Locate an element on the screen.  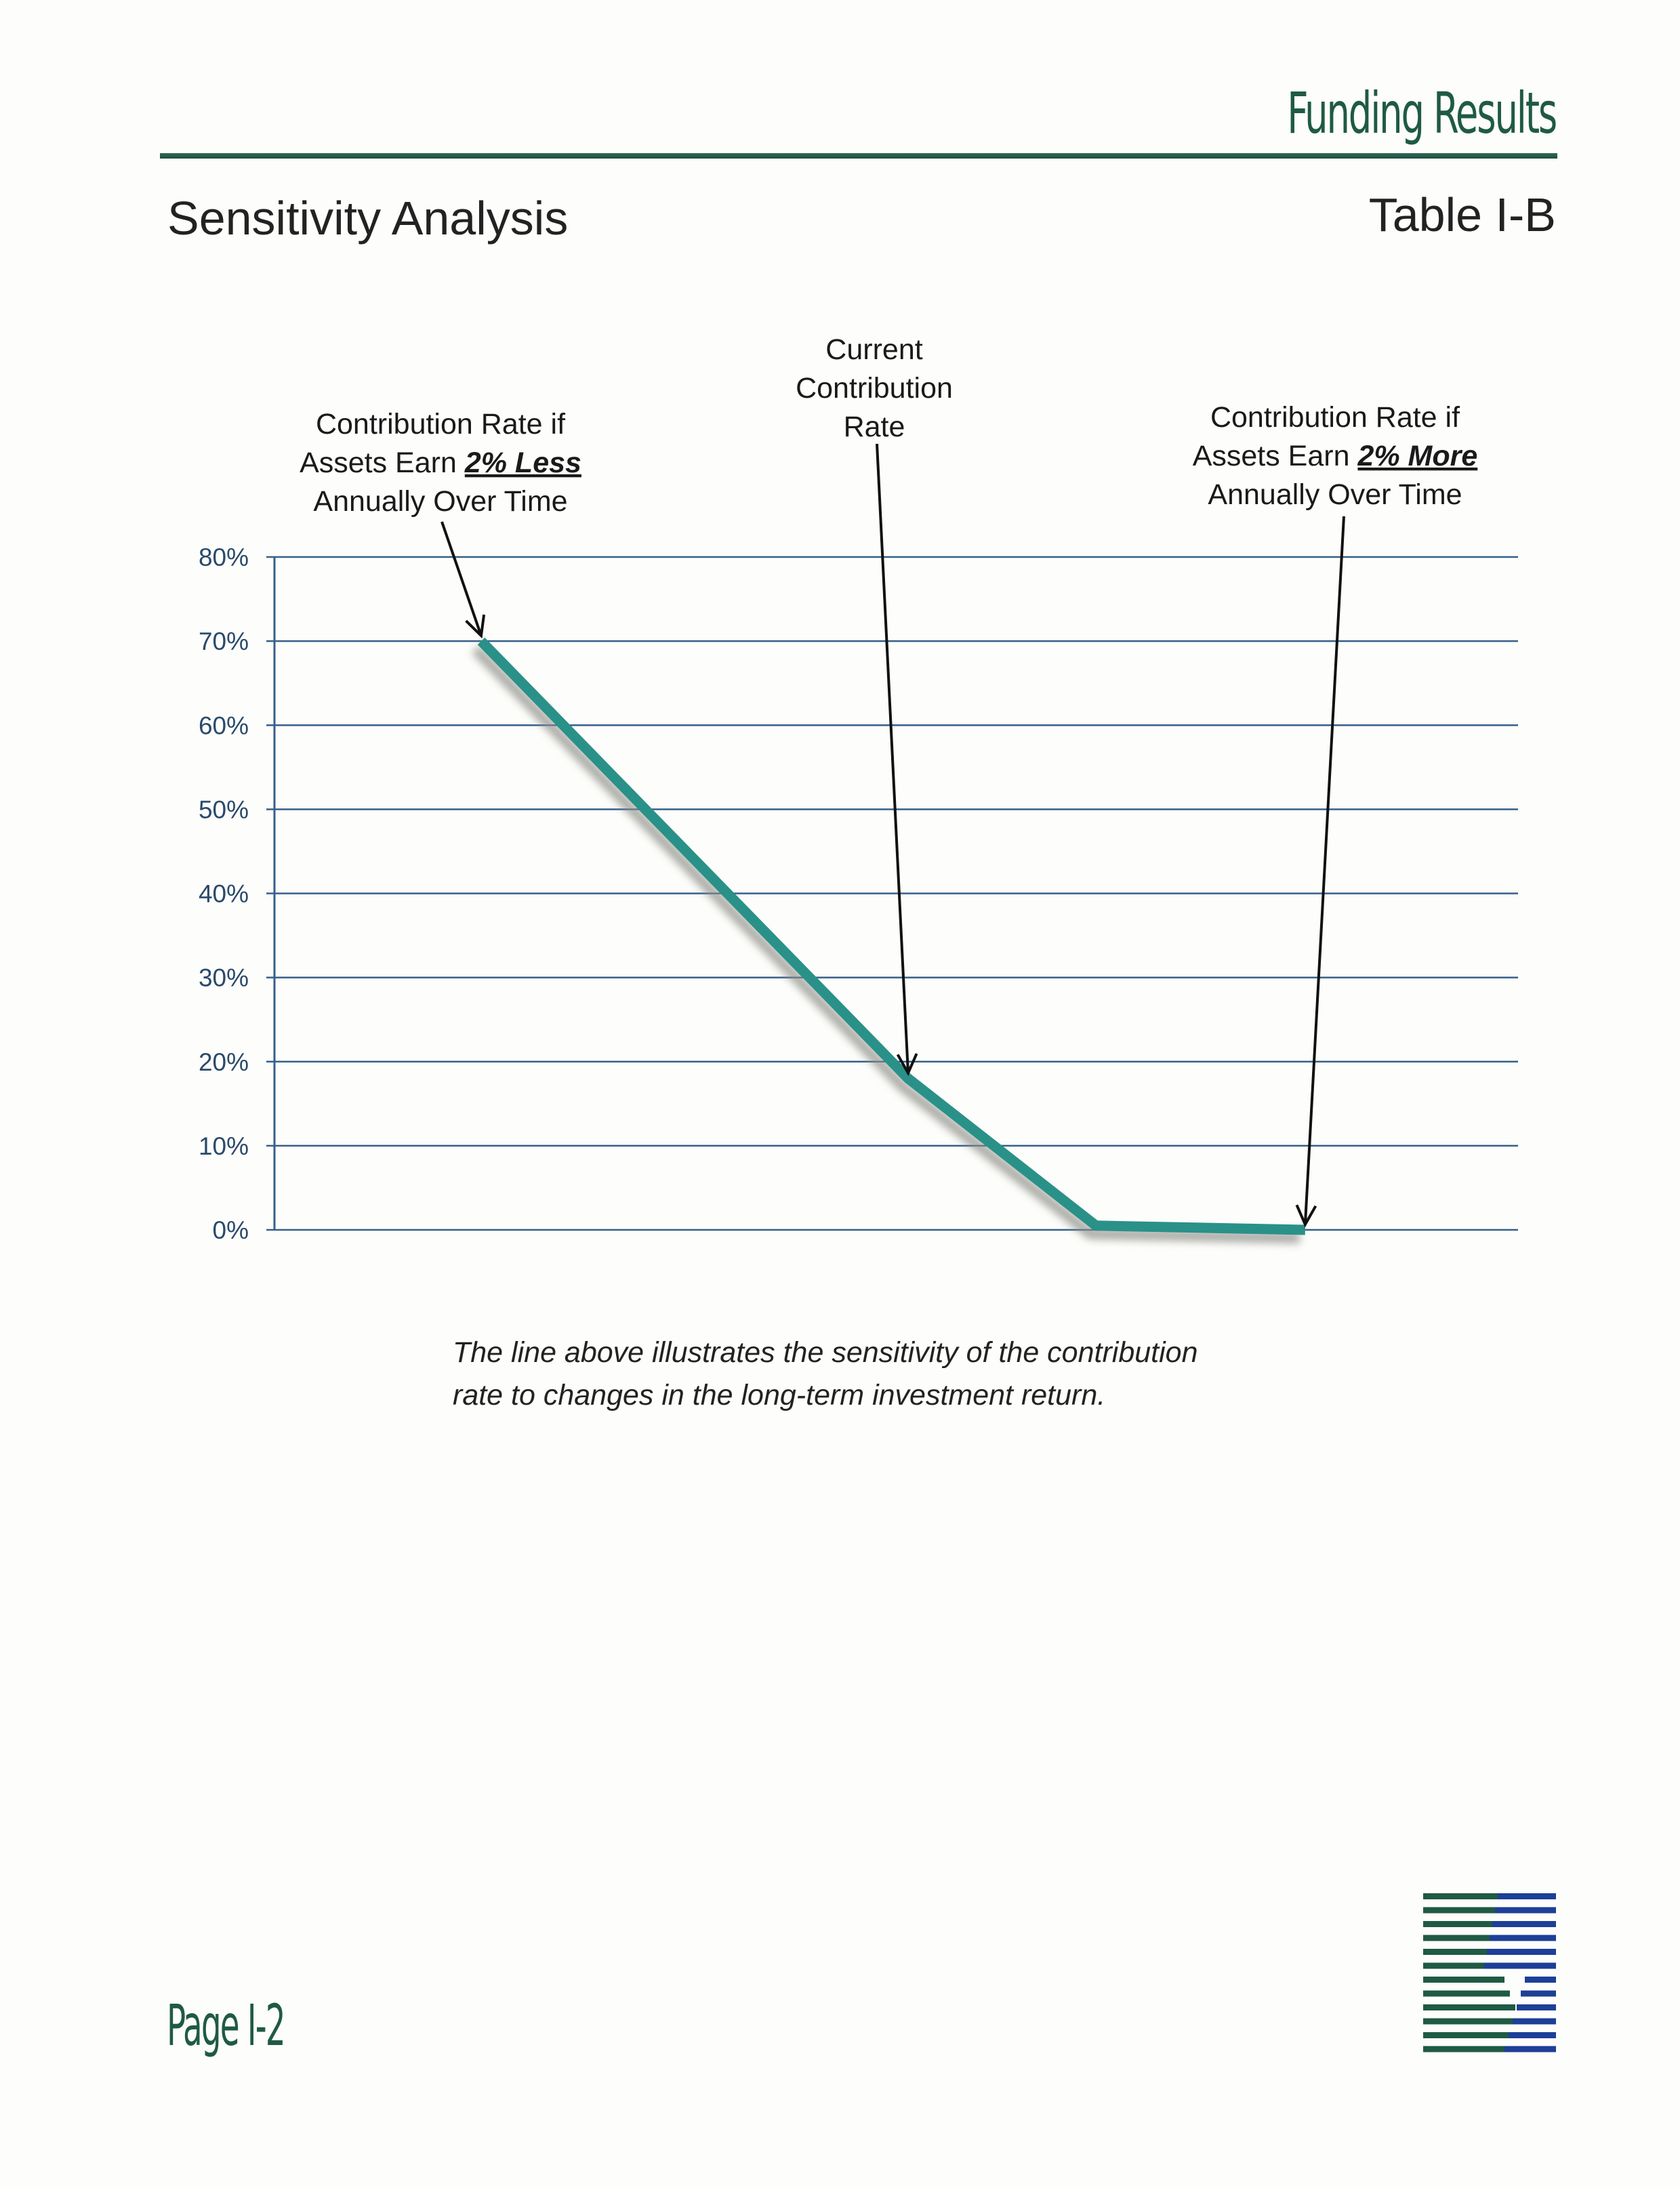
y-tick-label: 30% is located at coordinates (224, 978).